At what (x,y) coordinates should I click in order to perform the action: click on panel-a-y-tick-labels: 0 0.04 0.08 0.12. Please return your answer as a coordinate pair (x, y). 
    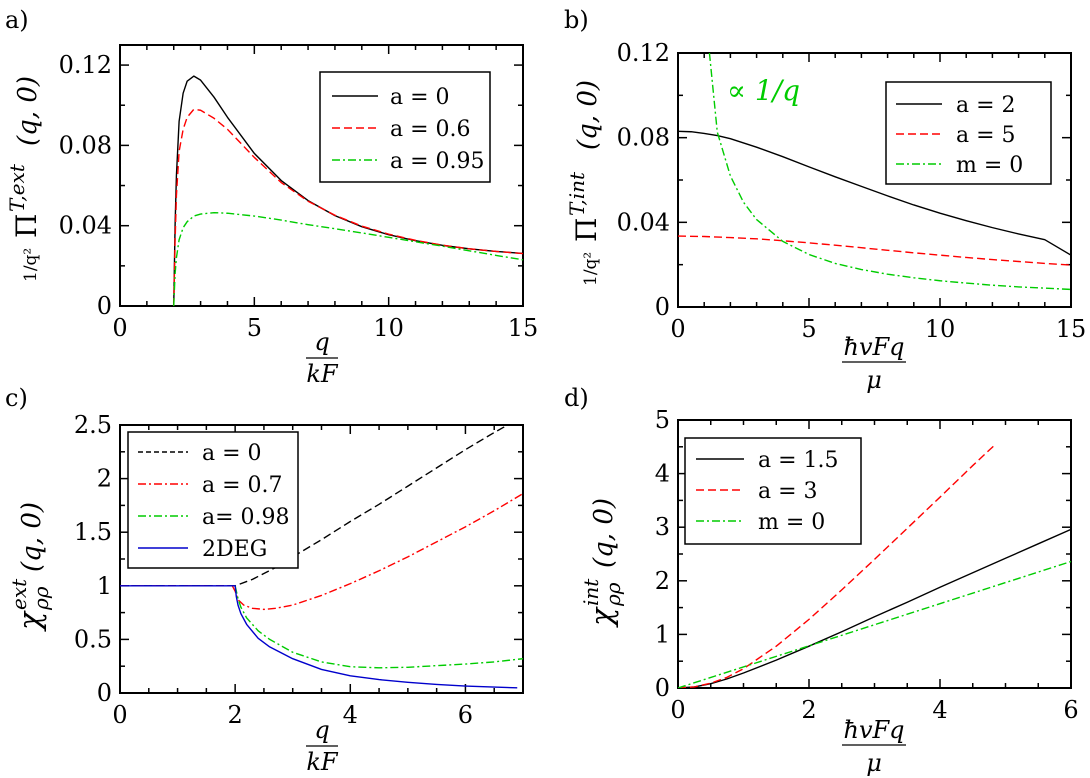
    Looking at the image, I should click on (85, 185).